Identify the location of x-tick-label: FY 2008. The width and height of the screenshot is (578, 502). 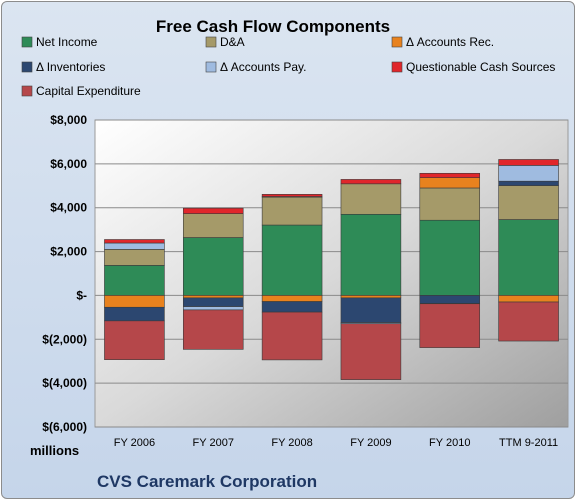
(291, 443).